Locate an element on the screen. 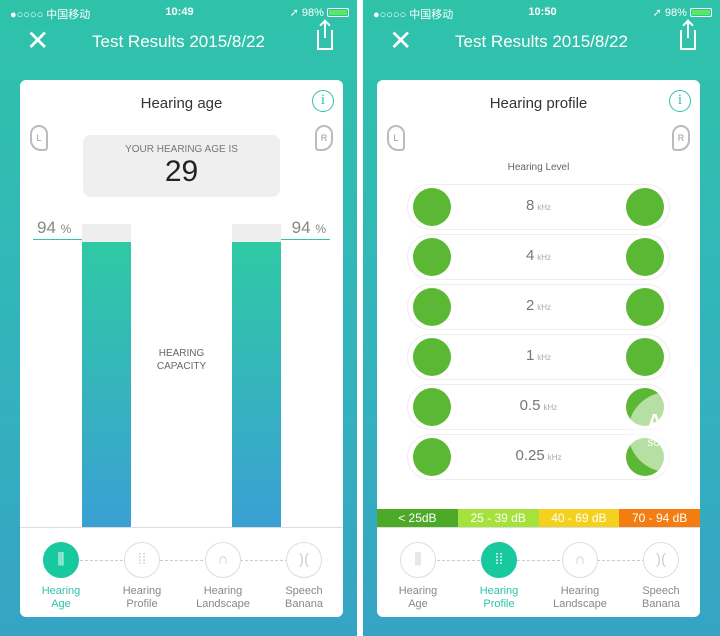 This screenshot has width=720, height=636. card-title: Hearing profile is located at coordinates (538, 103).